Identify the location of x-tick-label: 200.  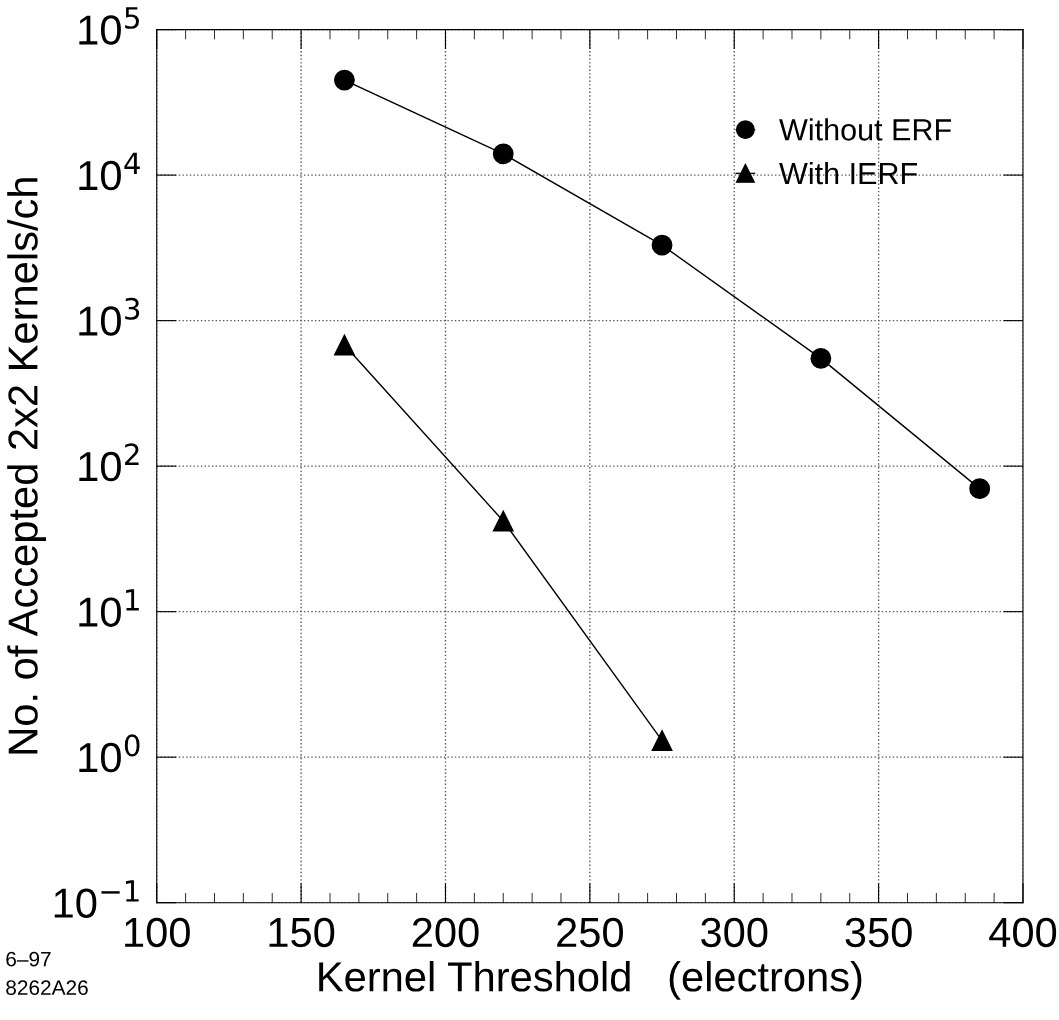
(445, 932).